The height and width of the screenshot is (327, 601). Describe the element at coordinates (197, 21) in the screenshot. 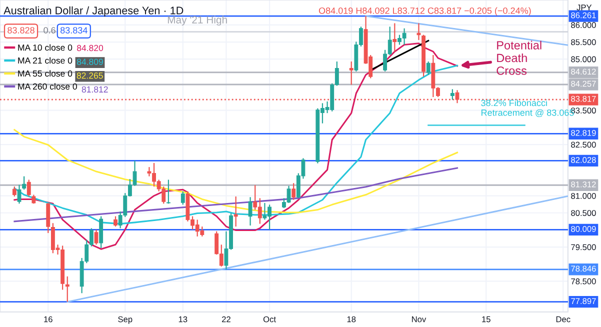

I see `annotation: May '21 High` at that location.